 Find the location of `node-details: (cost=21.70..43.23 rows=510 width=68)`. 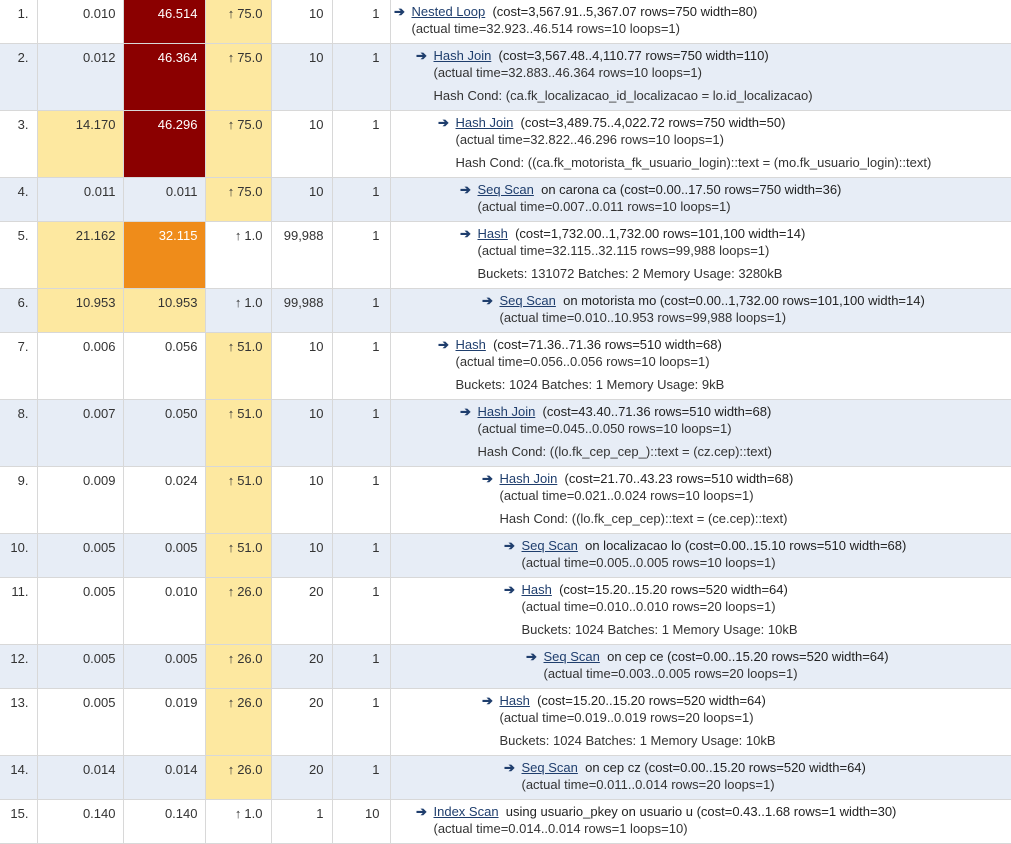

node-details: (cost=21.70..43.23 rows=510 width=68) is located at coordinates (679, 478).